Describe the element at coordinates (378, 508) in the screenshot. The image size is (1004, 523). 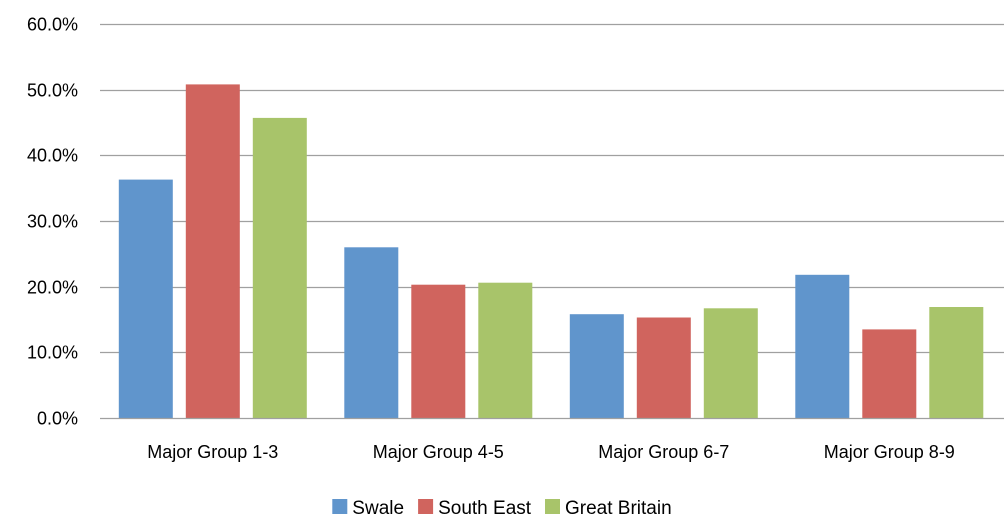
I see `legend-label: Swale` at that location.